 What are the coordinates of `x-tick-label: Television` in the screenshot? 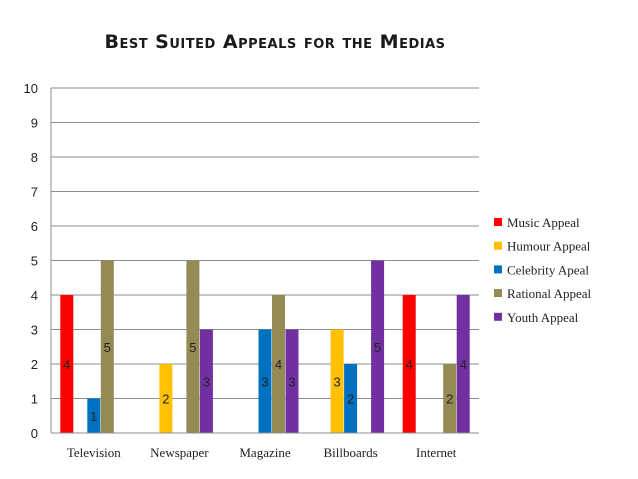 It's located at (94, 452).